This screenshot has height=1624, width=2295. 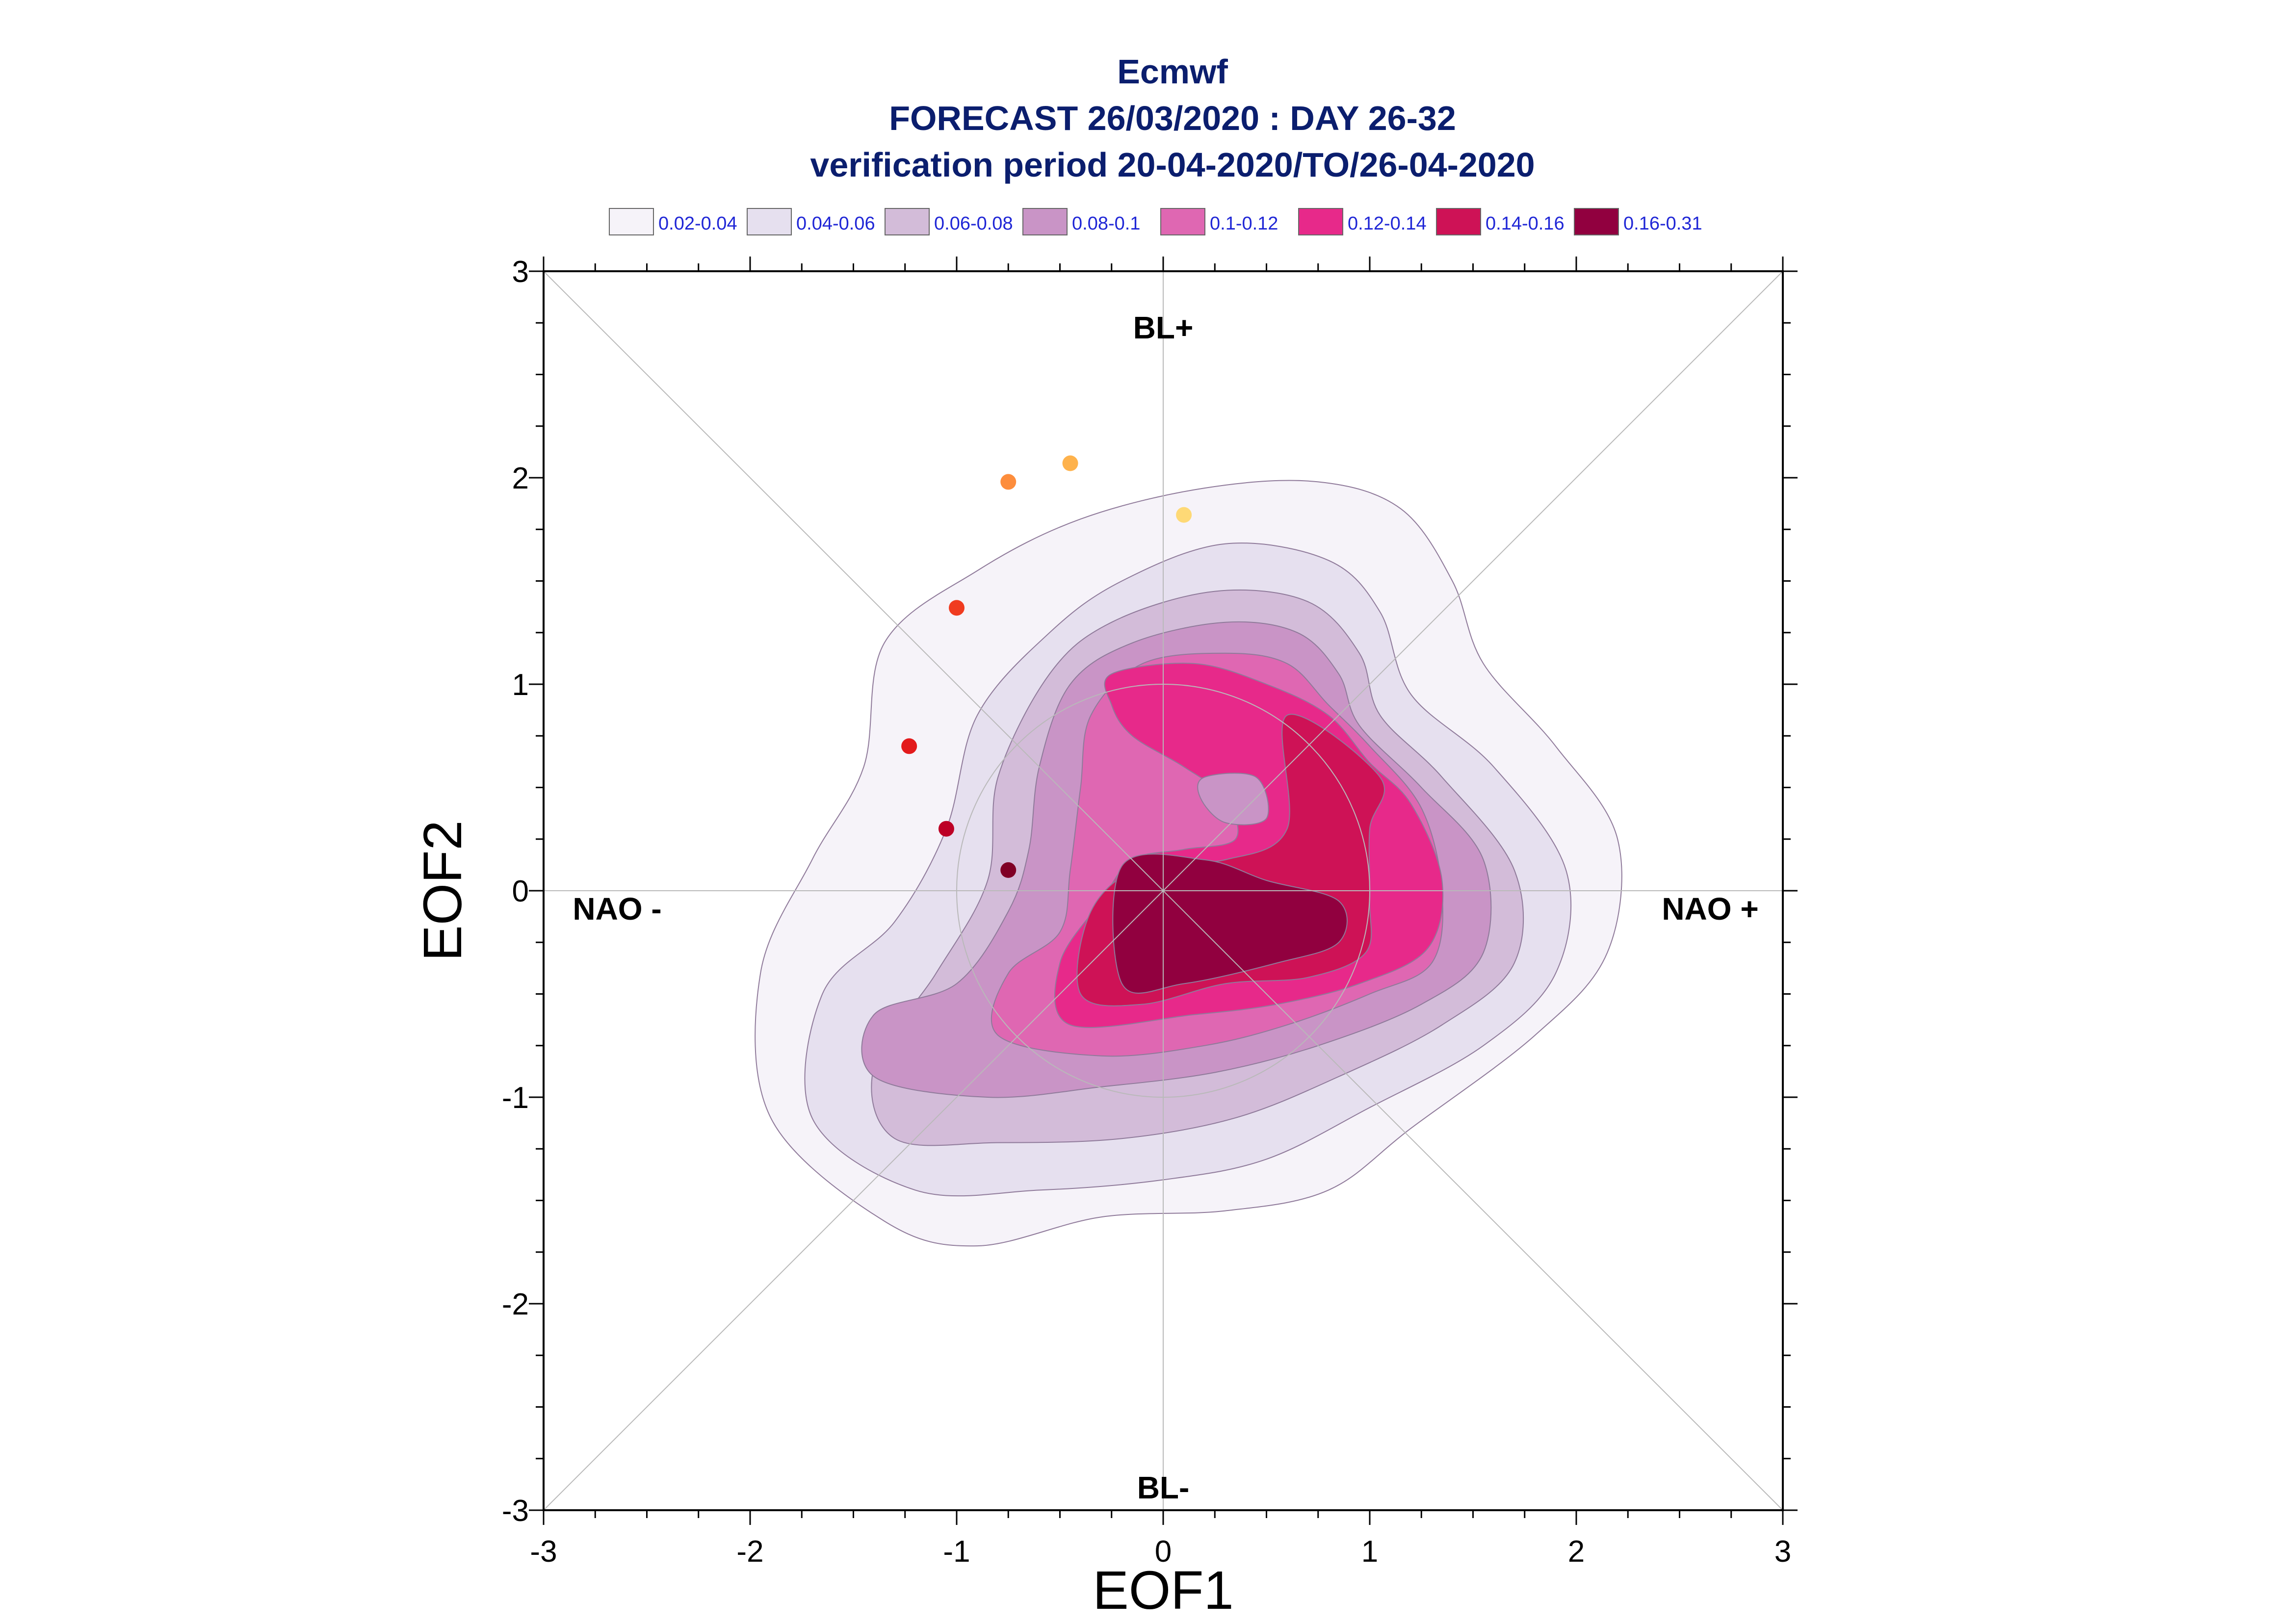 I want to click on x-axis-title: EOF1, so click(x=1163, y=1590).